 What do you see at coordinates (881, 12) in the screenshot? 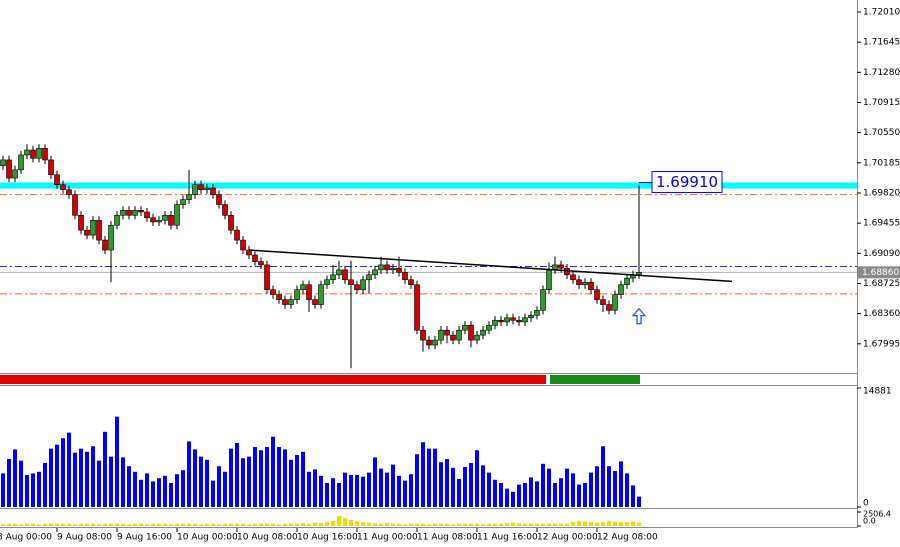
I see `y-tick-label: 1.72010` at bounding box center [881, 12].